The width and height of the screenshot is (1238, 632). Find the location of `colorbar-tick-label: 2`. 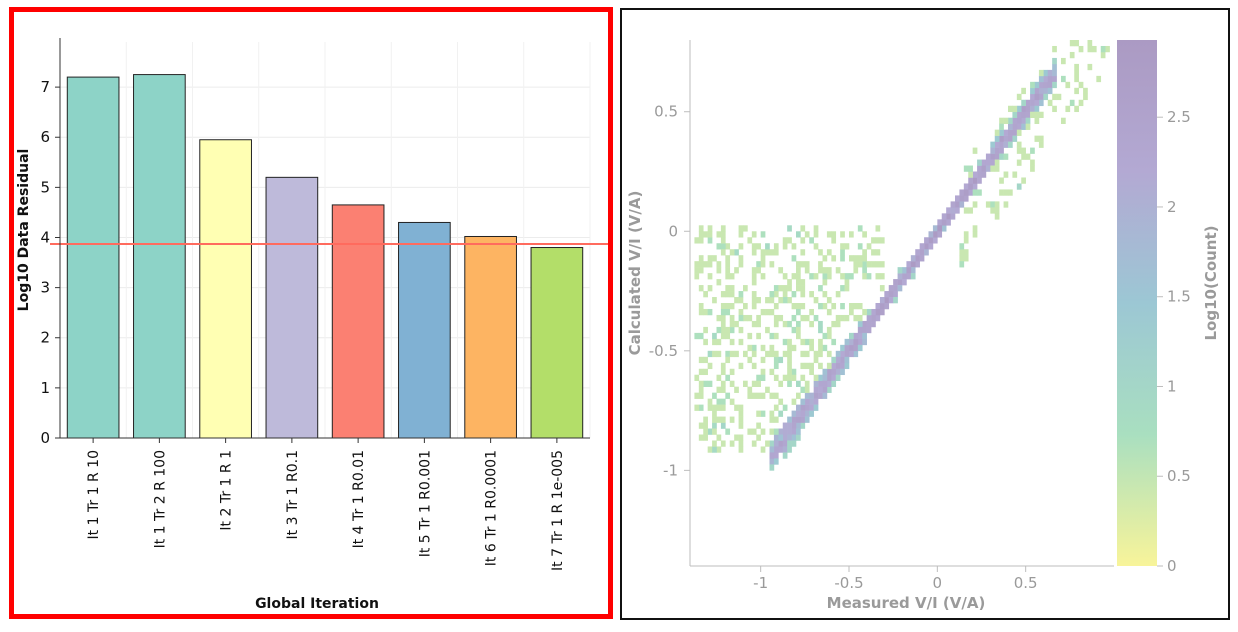

colorbar-tick-label: 2 is located at coordinates (1172, 207).